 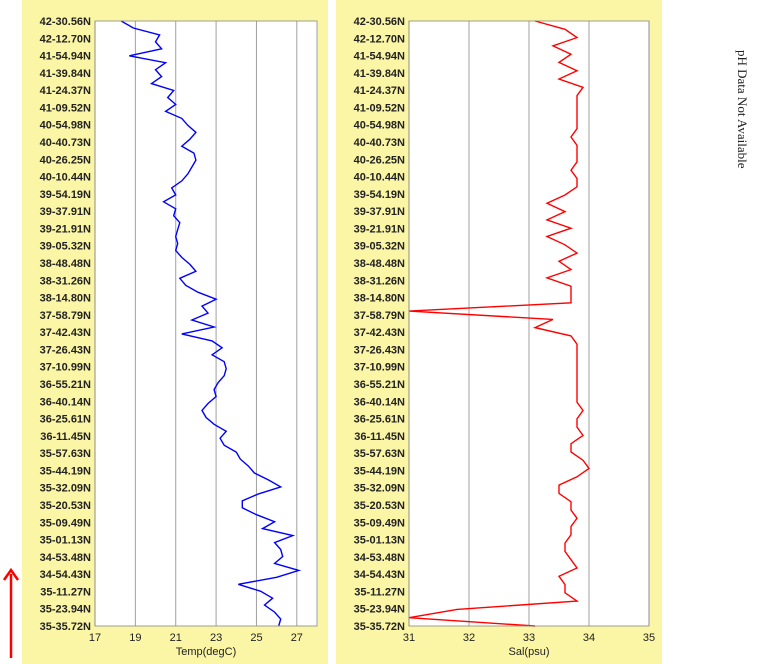 What do you see at coordinates (256, 638) in the screenshot?
I see `x-tick-label: 25` at bounding box center [256, 638].